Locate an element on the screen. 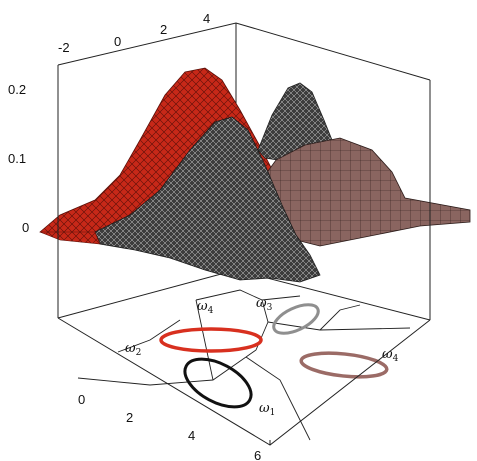 Image resolution: width=477 pixels, height=461 pixels. omega2-label: ω2 is located at coordinates (133, 349).